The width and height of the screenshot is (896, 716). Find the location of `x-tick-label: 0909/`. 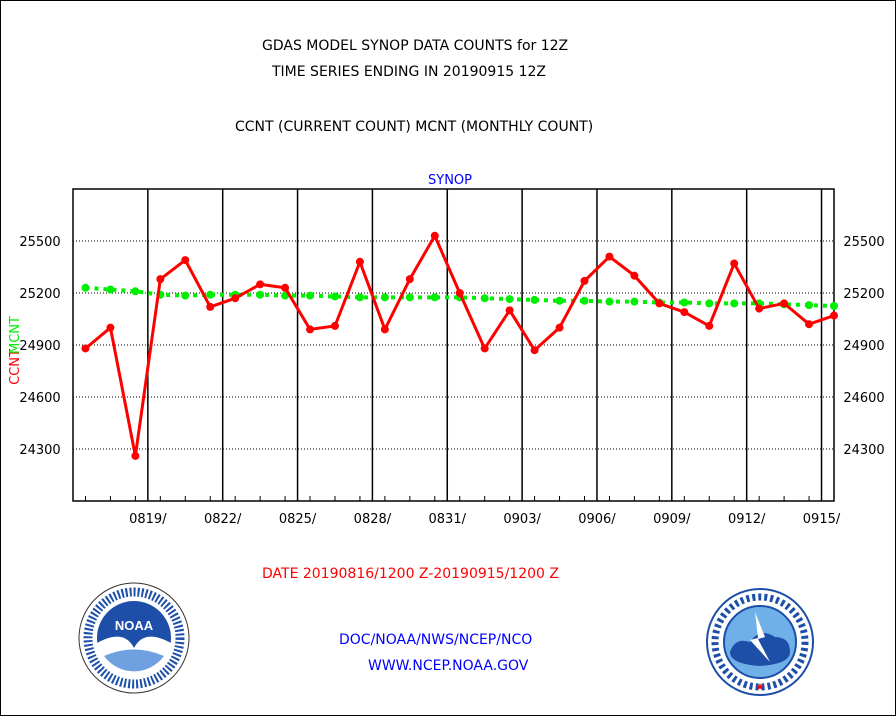

x-tick-label: 0909/ is located at coordinates (672, 519).